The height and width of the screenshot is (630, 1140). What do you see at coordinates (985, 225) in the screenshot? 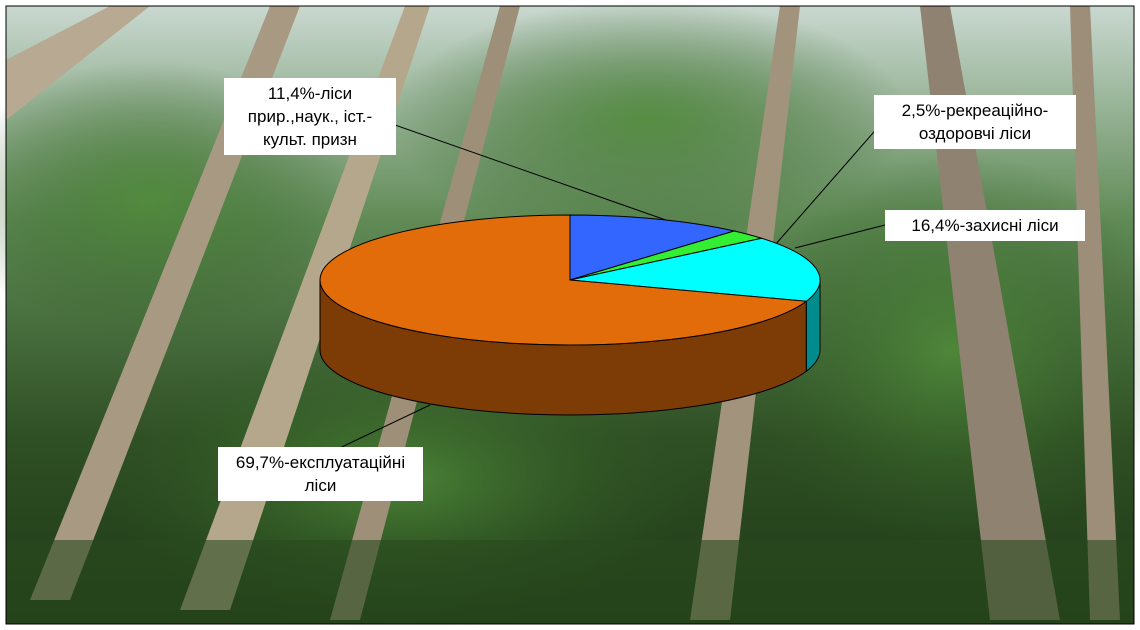
I see `data-label: 16,4%-захисні ліси` at bounding box center [985, 225].